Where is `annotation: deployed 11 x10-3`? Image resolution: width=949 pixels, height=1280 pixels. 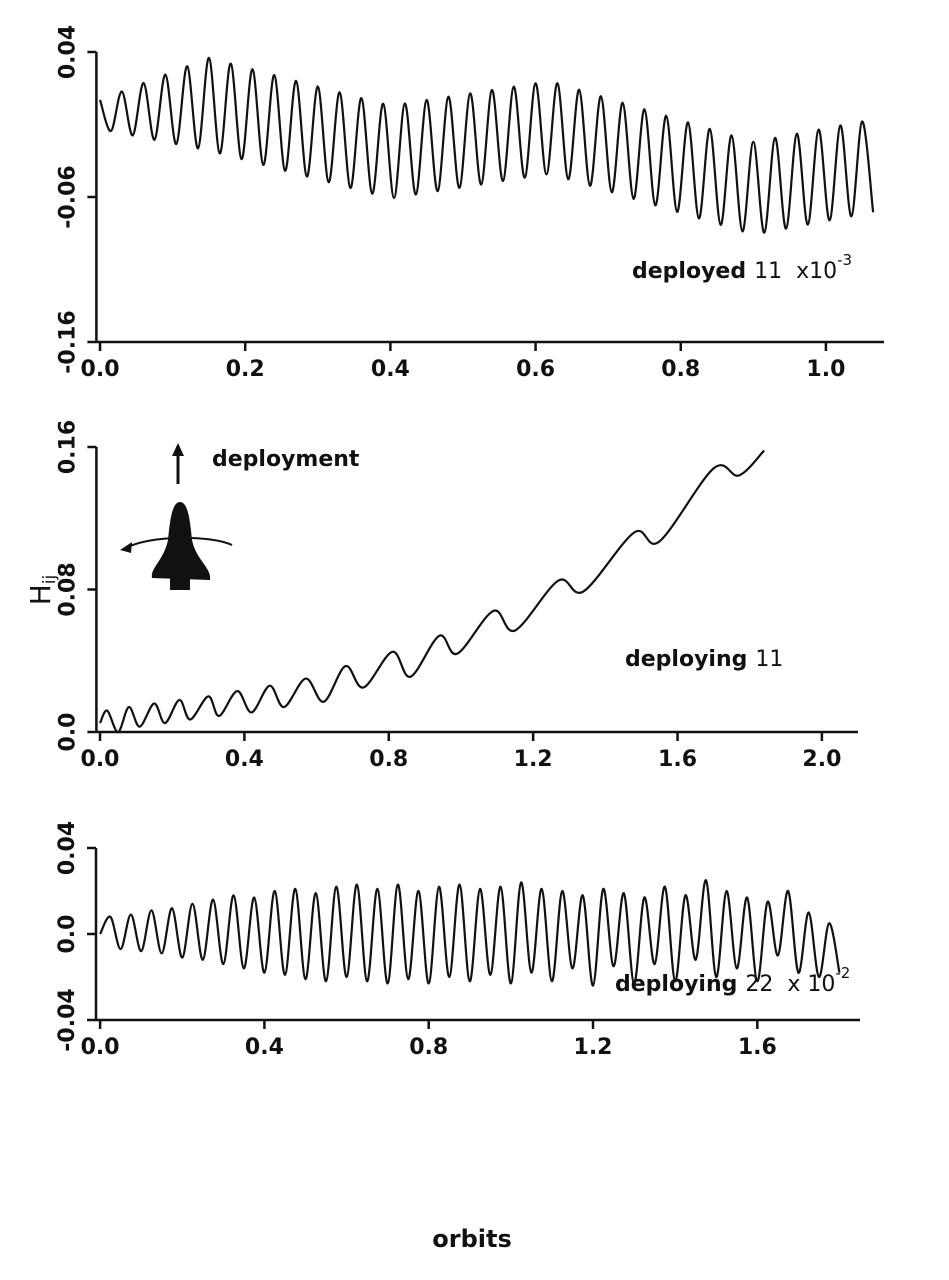
annotation: deployed 11 x10-3 is located at coordinates (742, 268).